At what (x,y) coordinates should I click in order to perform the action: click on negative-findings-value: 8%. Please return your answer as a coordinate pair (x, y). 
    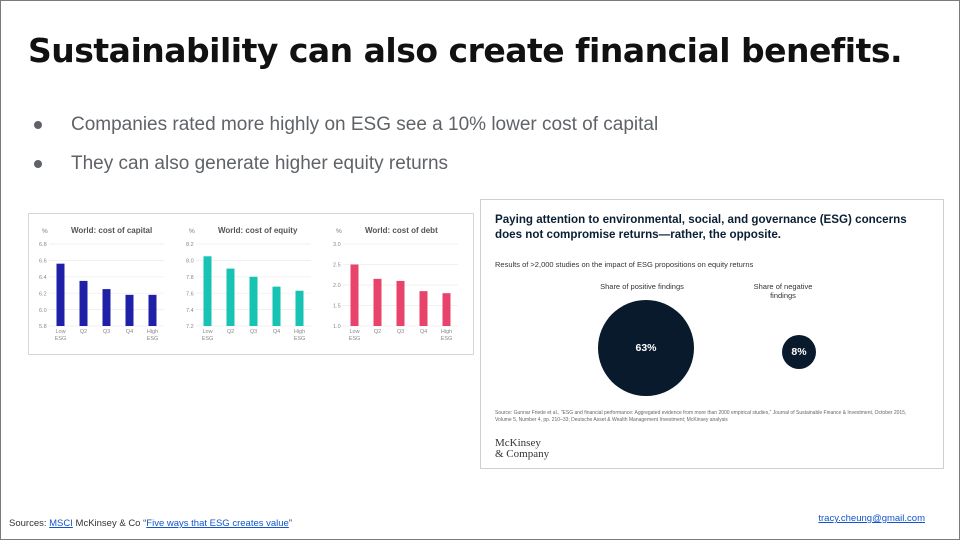
    Looking at the image, I should click on (799, 352).